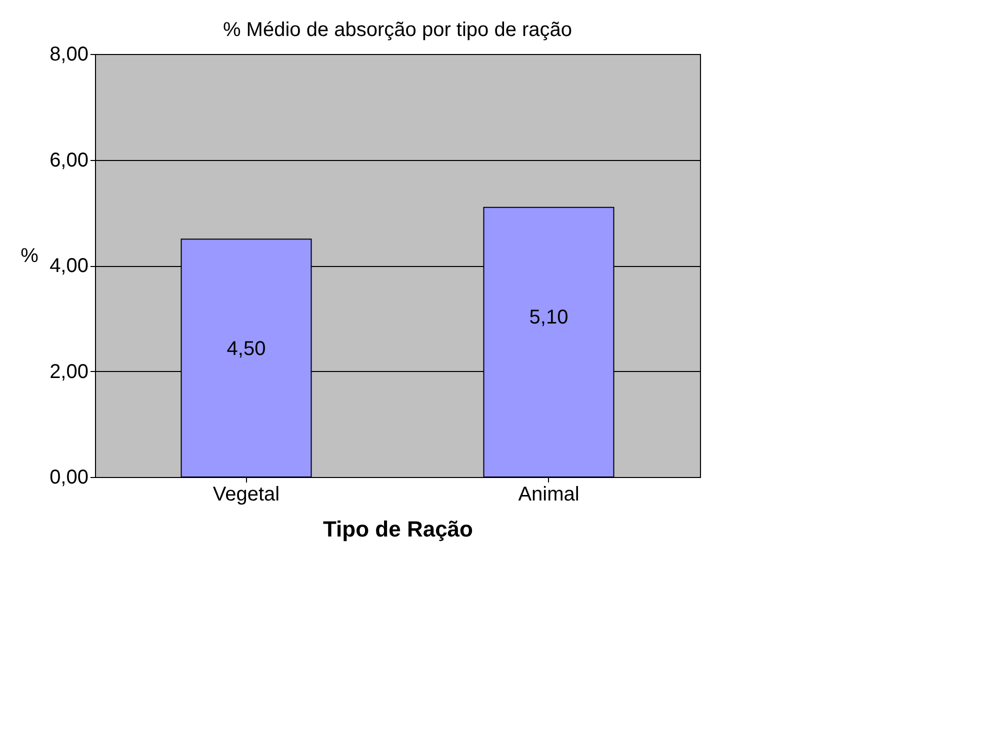 The height and width of the screenshot is (733, 996). Describe the element at coordinates (397, 30) in the screenshot. I see `chart-title: % Médio de absorção por tipo de ração` at that location.